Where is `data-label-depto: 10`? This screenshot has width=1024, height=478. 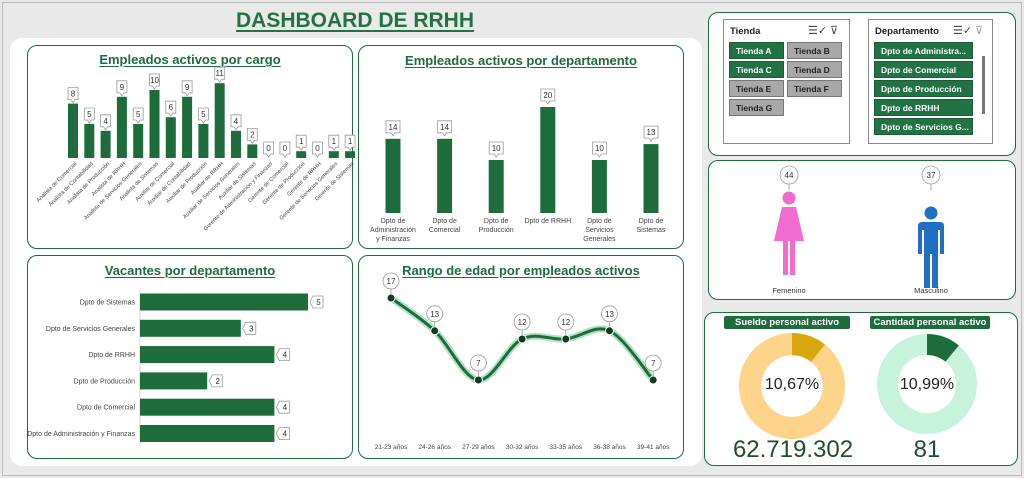 data-label-depto: 10 is located at coordinates (599, 148).